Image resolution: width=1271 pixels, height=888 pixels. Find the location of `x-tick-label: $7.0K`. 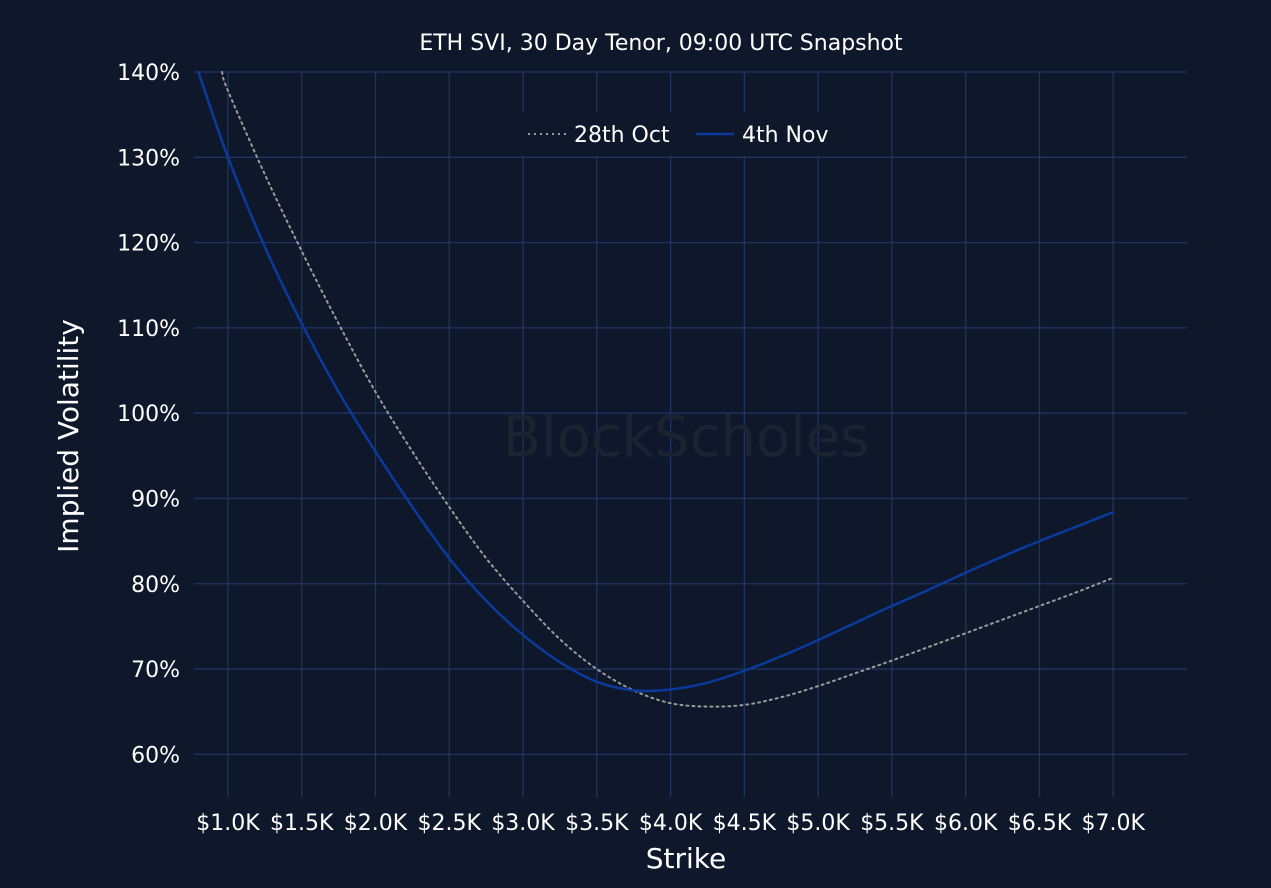

x-tick-label: $7.0K is located at coordinates (1114, 823).